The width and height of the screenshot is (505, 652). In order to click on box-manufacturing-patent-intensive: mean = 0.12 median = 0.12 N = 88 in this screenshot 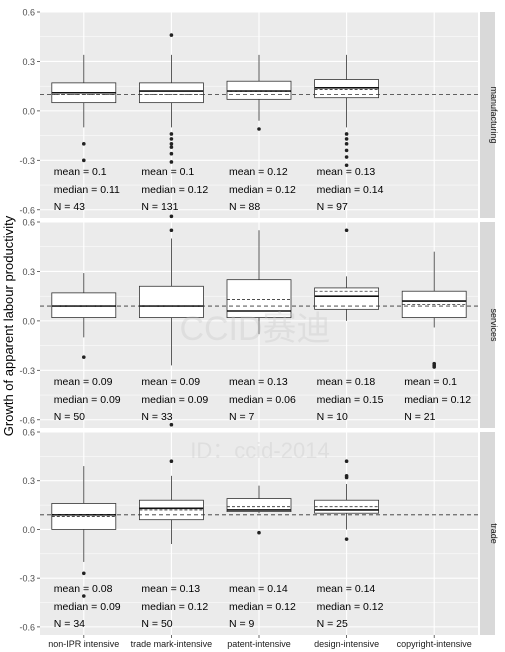, I will do `click(261, 133)`.